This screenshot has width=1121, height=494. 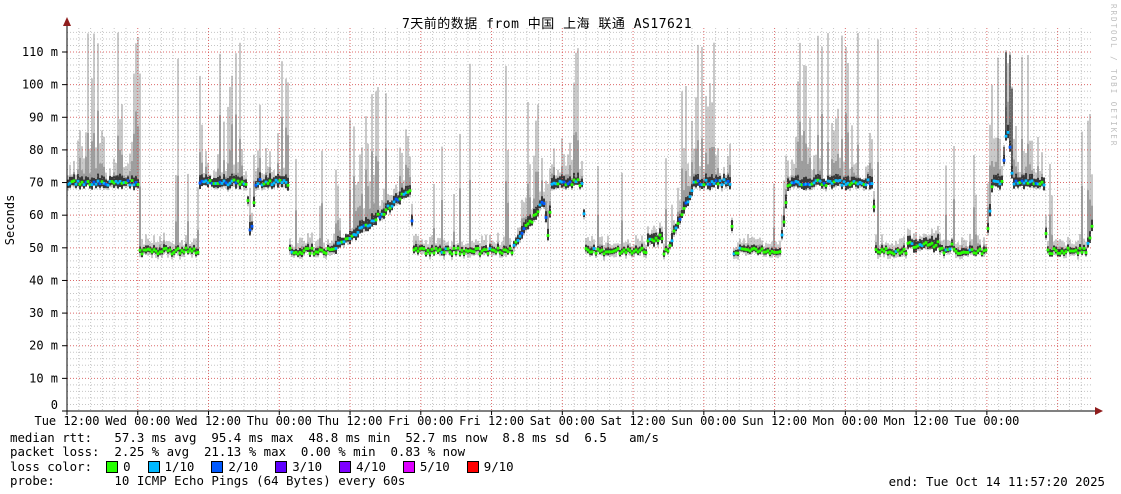 I want to click on svg-text: Fri 12:00, so click(x=491, y=421).